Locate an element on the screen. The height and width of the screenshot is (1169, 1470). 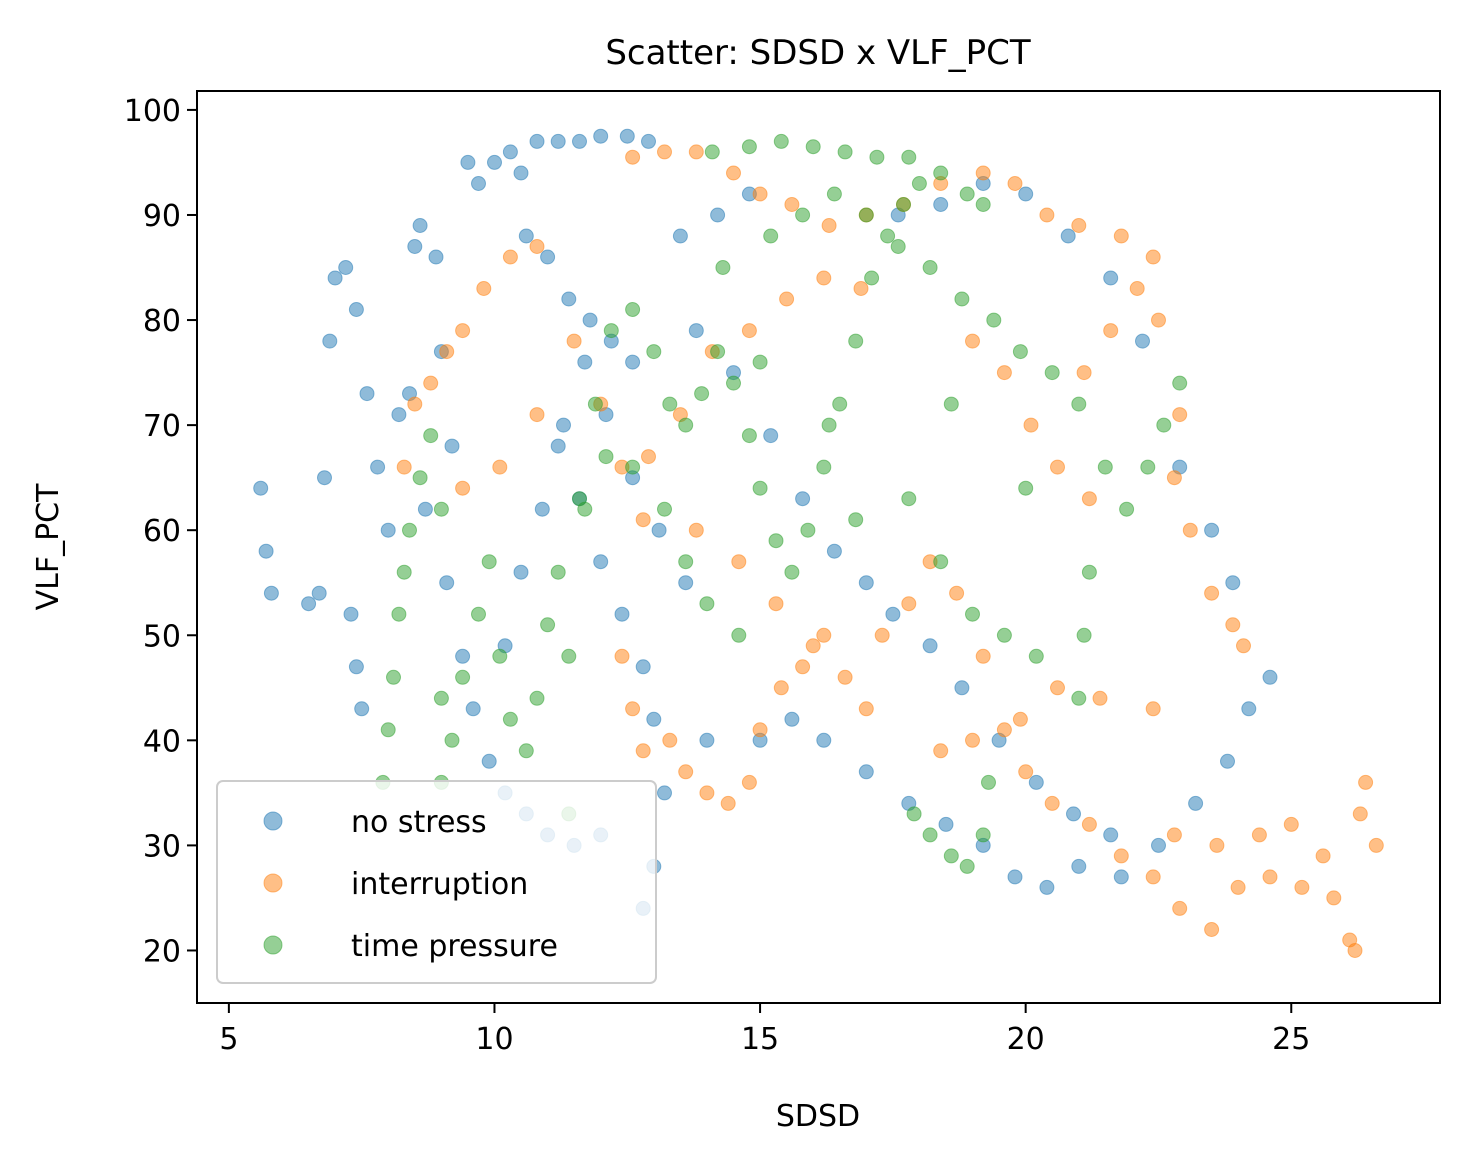
x-tick-label: 15 is located at coordinates (760, 1039).